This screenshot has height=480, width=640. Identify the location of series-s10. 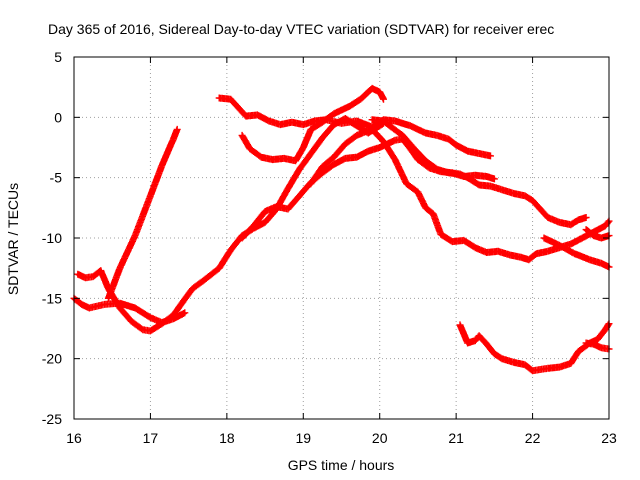
(597, 234).